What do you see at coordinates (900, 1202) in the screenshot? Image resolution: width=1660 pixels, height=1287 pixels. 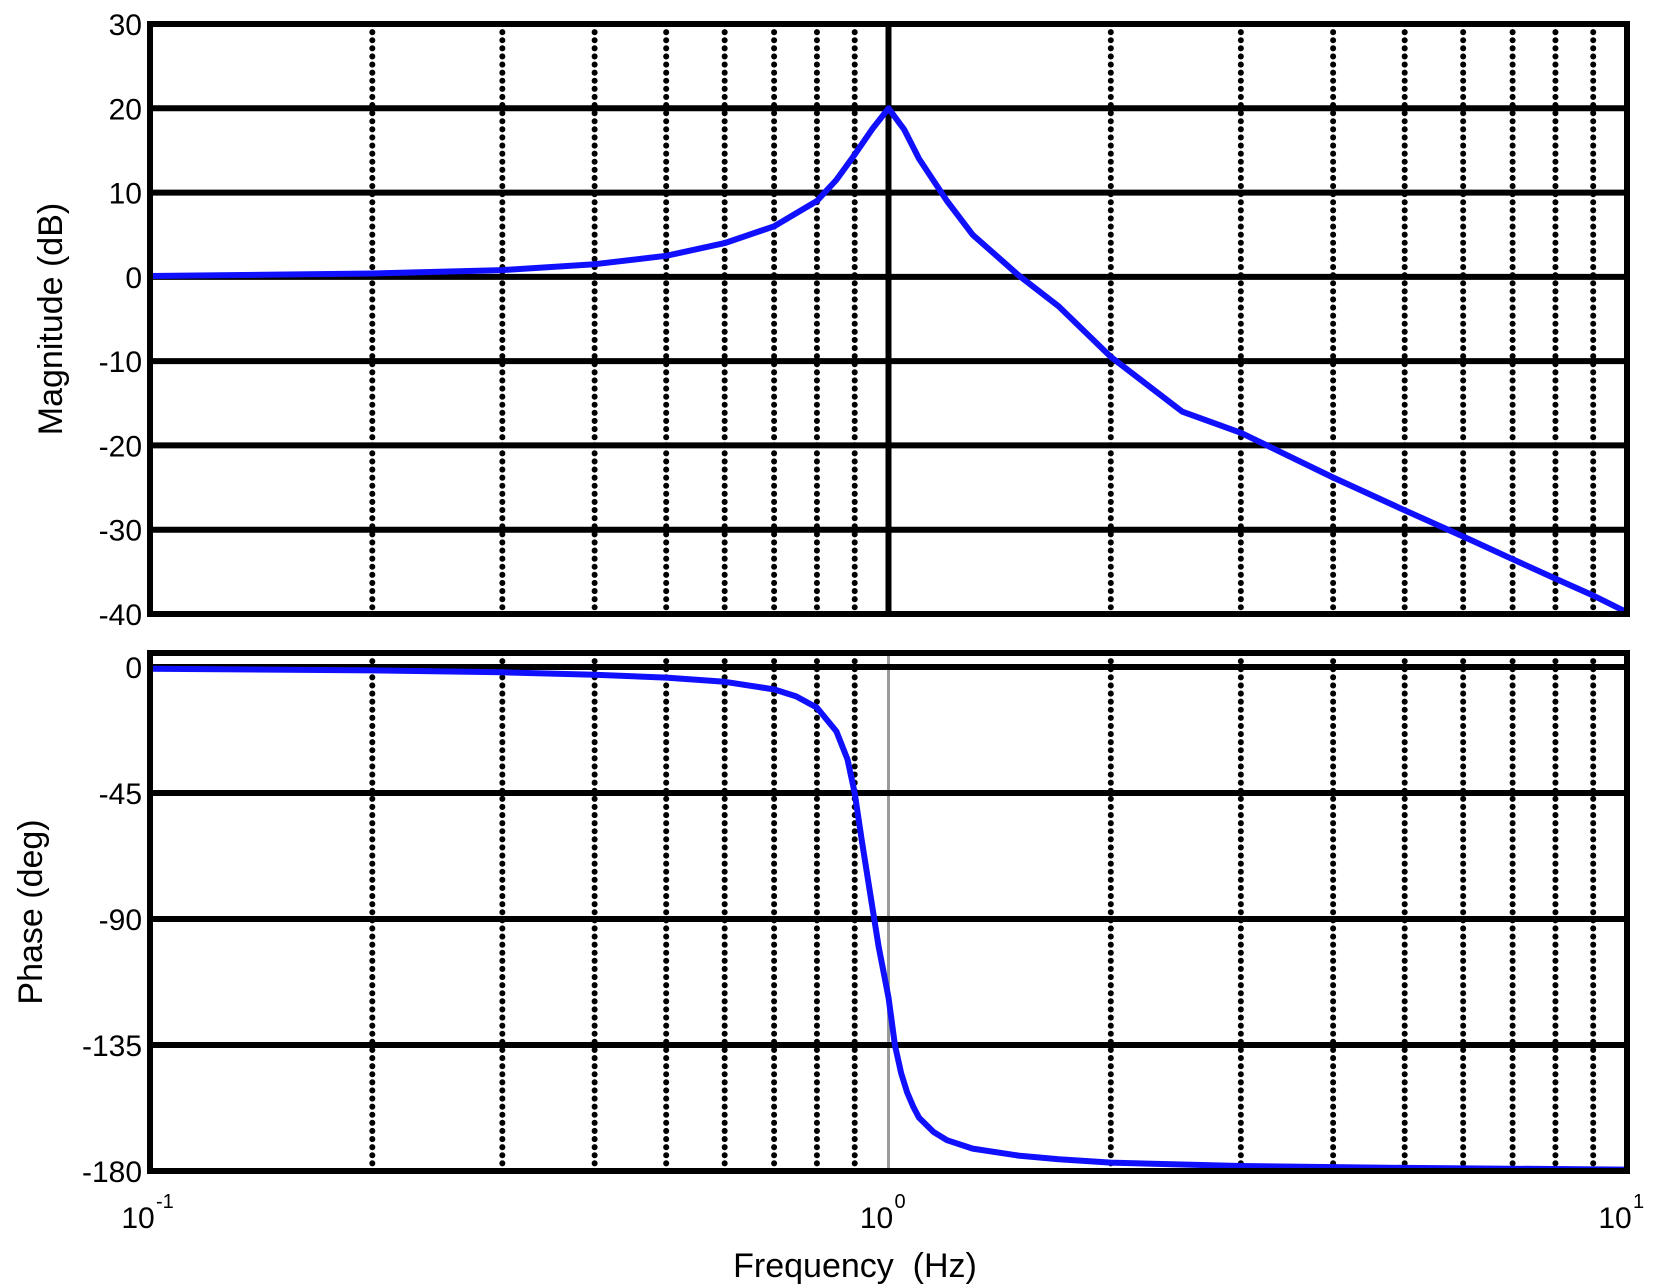 I see `x-tick-exponent: 0` at bounding box center [900, 1202].